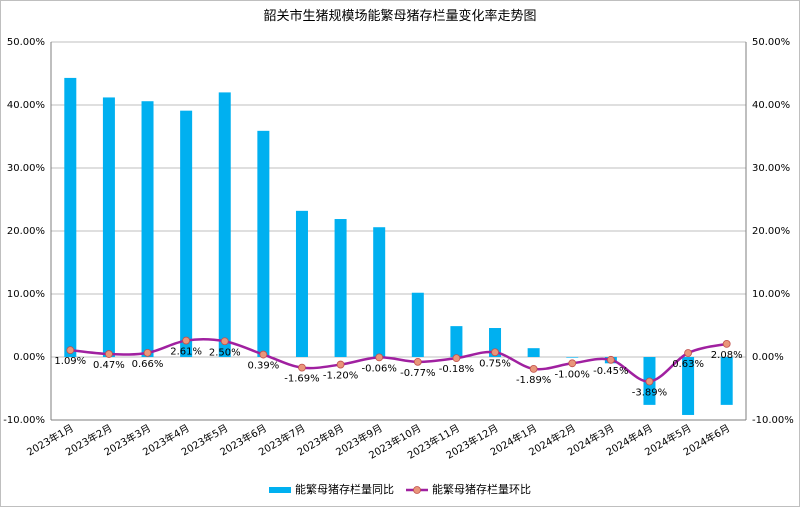  I want to click on data-label: -3.89%, so click(649, 393).